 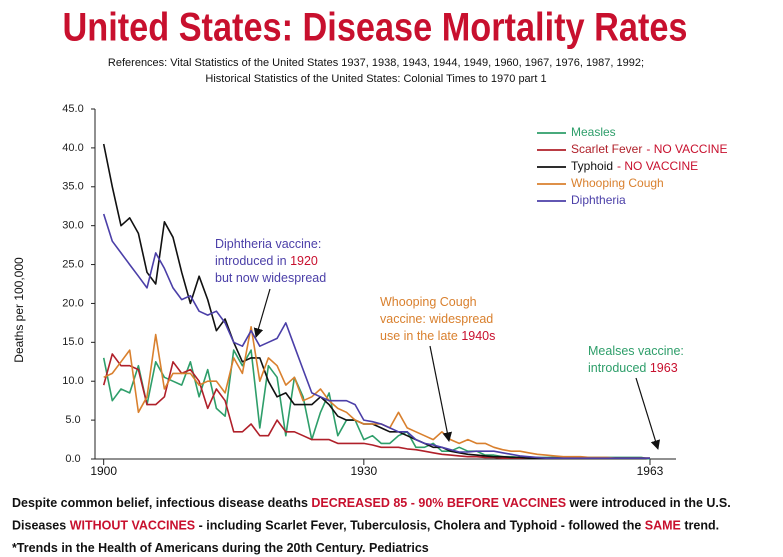 I want to click on annotation-part: Mealses vaccine:, so click(x=636, y=351).